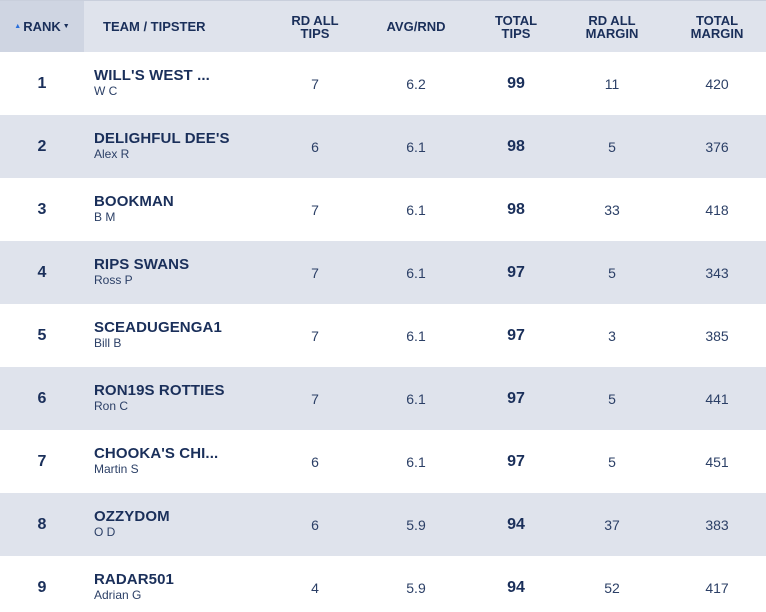  I want to click on total-margin-cell: 385, so click(717, 335).